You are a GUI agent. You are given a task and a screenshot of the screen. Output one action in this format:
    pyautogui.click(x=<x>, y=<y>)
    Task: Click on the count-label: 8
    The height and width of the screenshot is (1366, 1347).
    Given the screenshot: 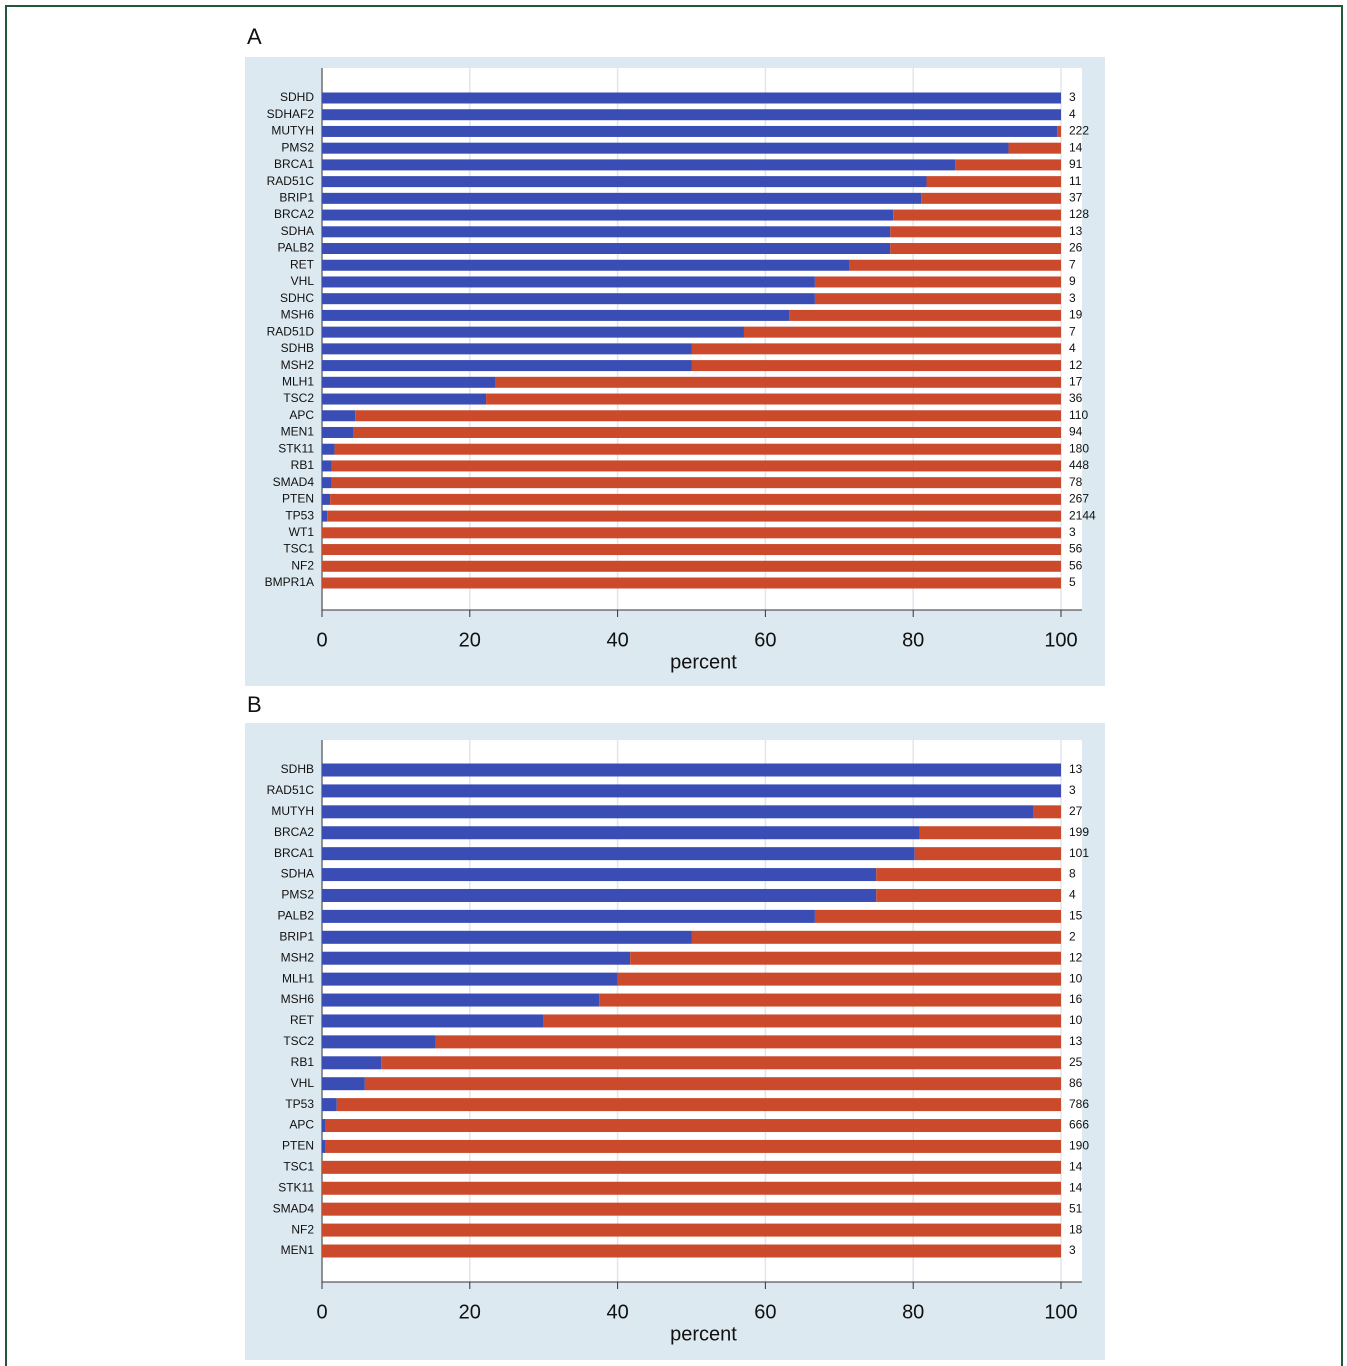 What is the action you would take?
    pyautogui.click(x=1072, y=874)
    